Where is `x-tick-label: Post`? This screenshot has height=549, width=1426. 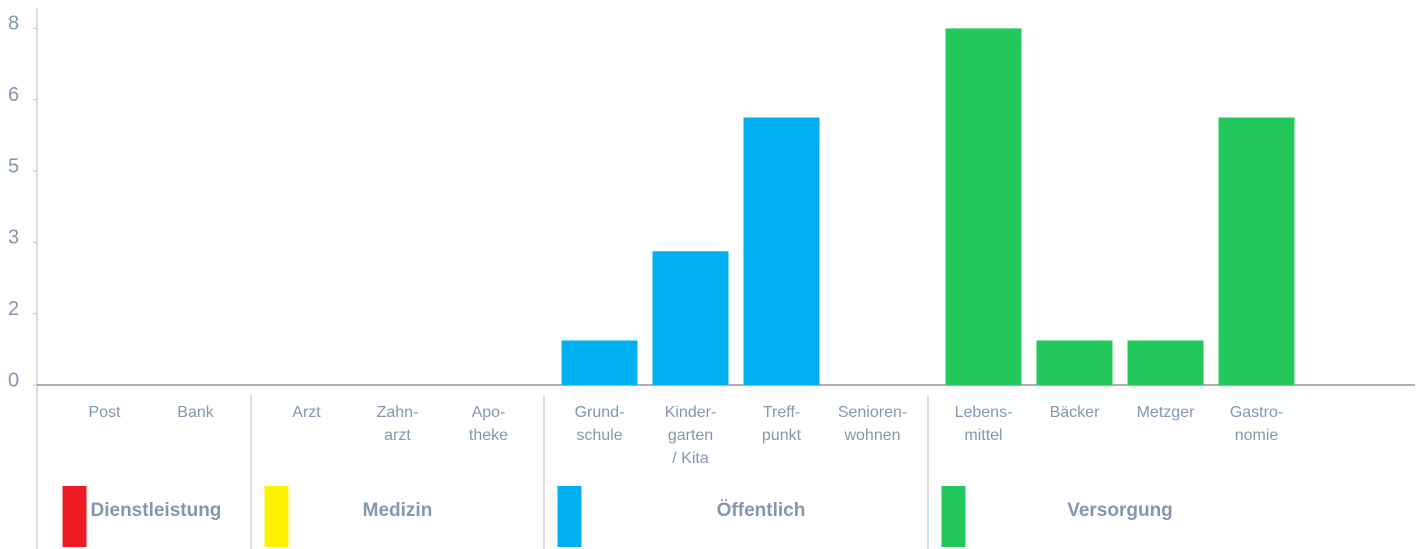 x-tick-label: Post is located at coordinates (104, 412).